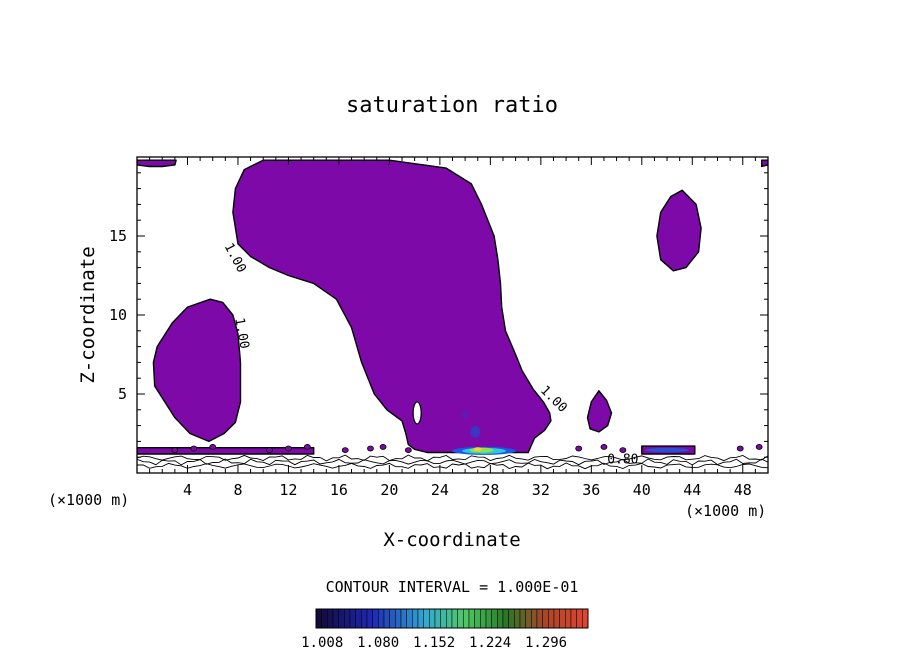  What do you see at coordinates (622, 460) in the screenshot?
I see `contour-label: 0.80` at bounding box center [622, 460].